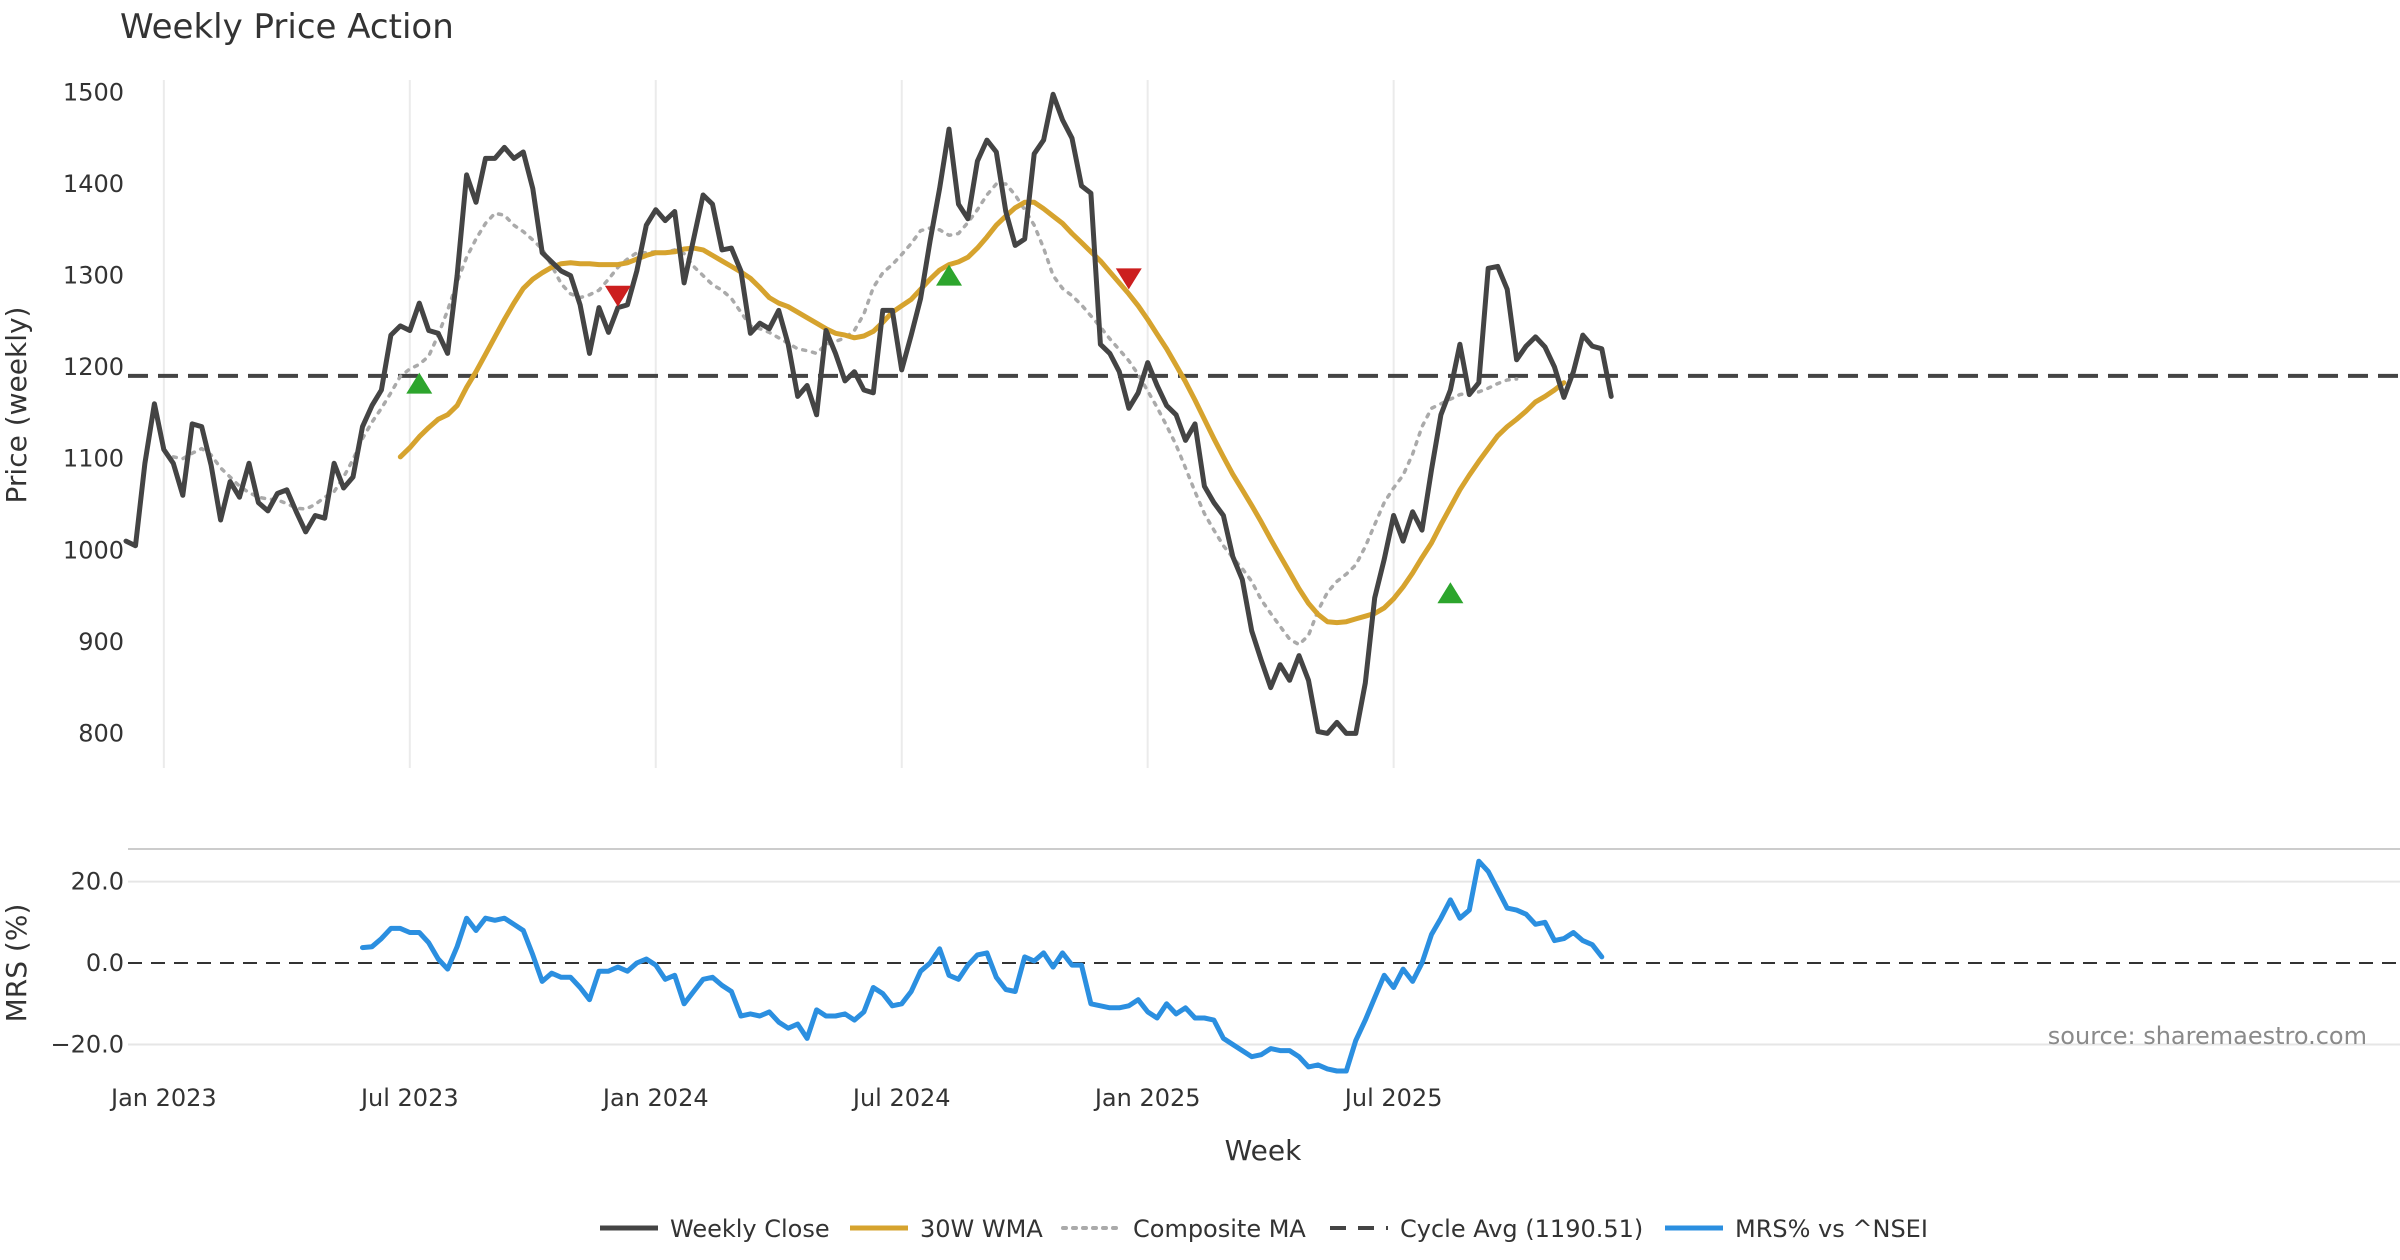  I want to click on x-tick-label: Jul 2023, so click(409, 1098).